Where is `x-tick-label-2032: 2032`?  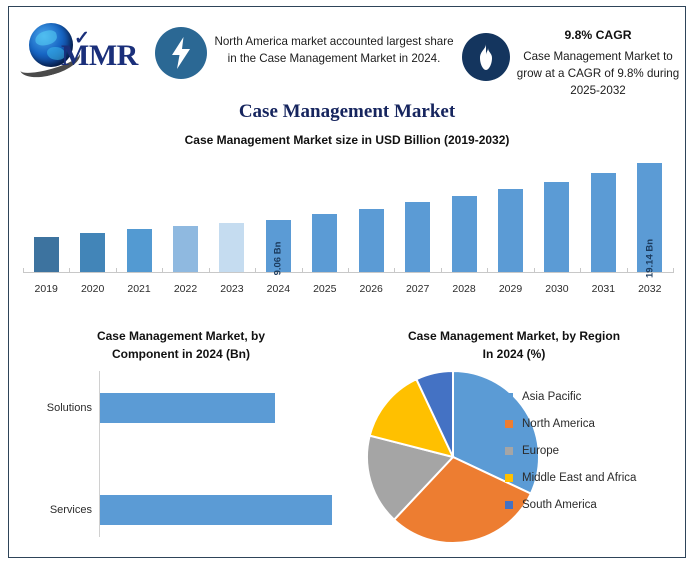
x-tick-label-2032: 2032 is located at coordinates (650, 289).